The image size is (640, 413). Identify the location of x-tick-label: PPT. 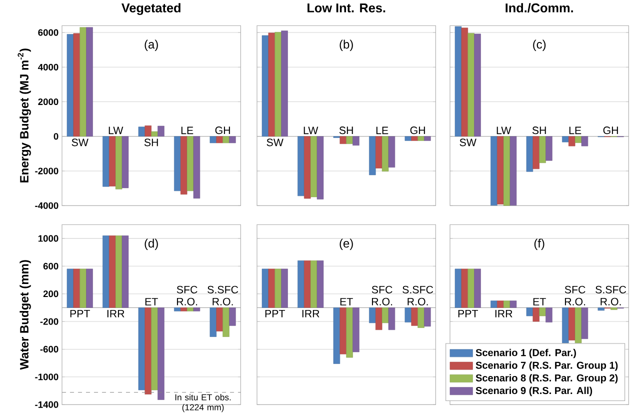
(275, 314).